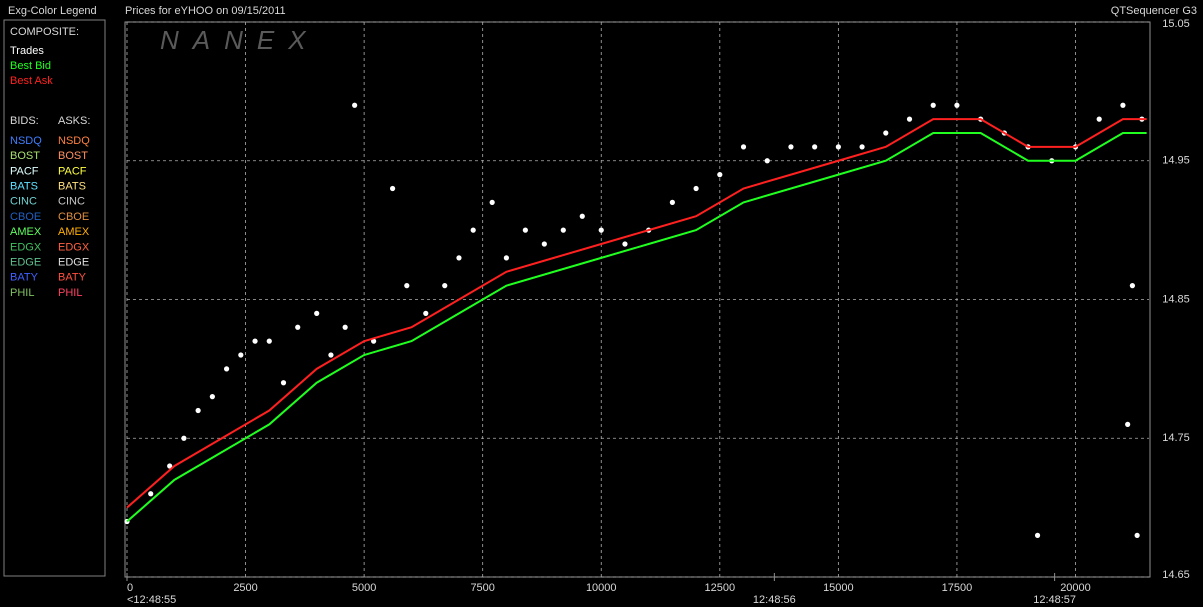  What do you see at coordinates (74, 232) in the screenshot?
I see `ask-exchange: AMEX` at bounding box center [74, 232].